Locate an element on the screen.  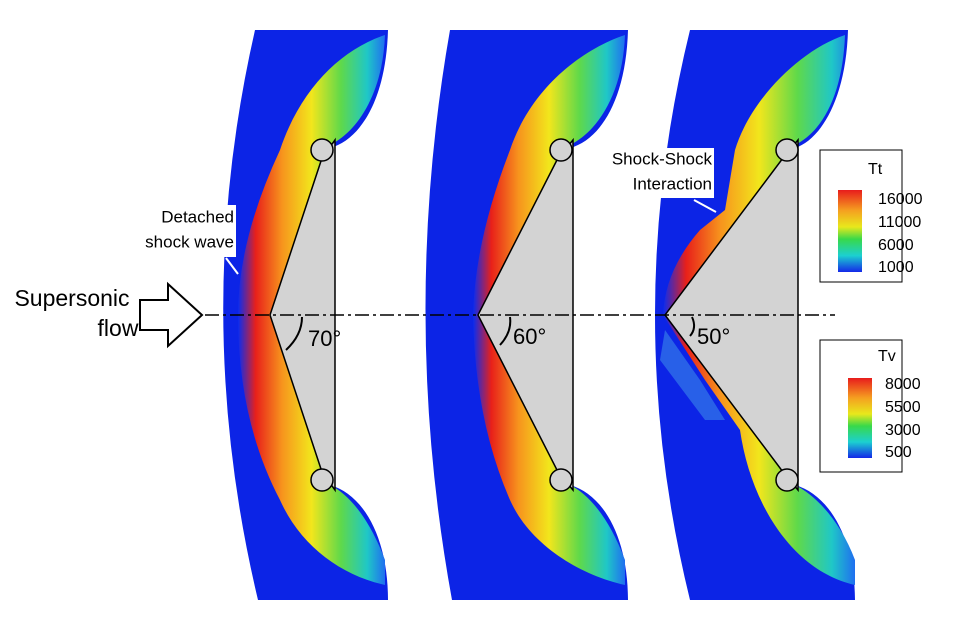
legend-label: 11000 is located at coordinates (899, 222).